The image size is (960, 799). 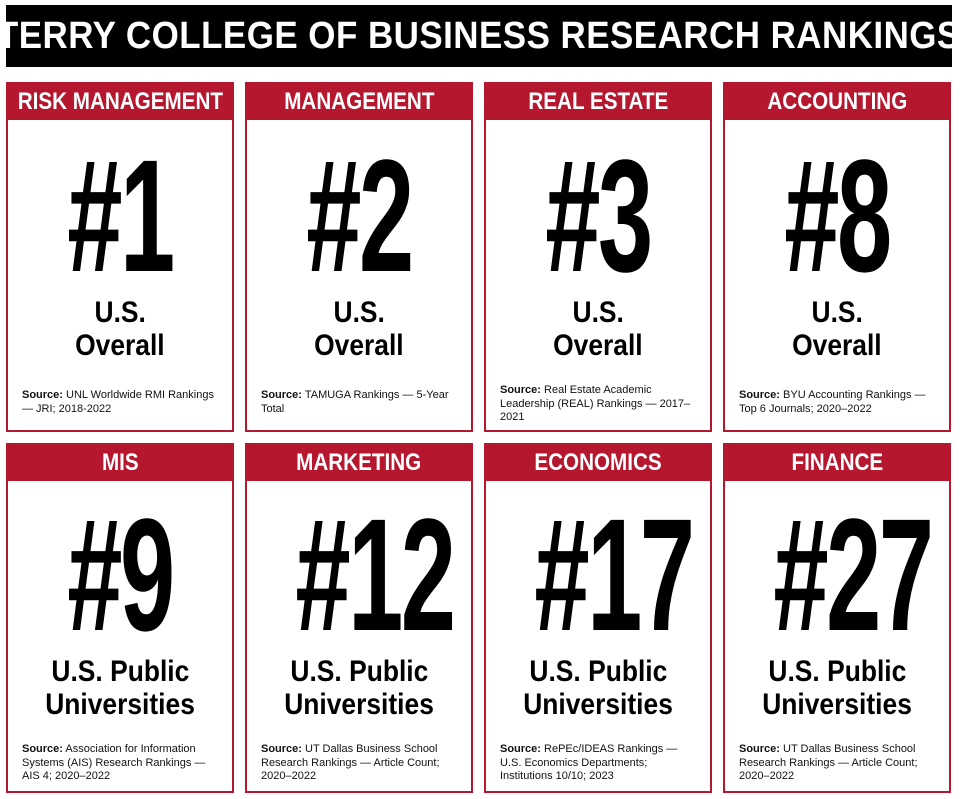 I want to click on card-category: RISK MANAGEMENT, so click(x=120, y=101).